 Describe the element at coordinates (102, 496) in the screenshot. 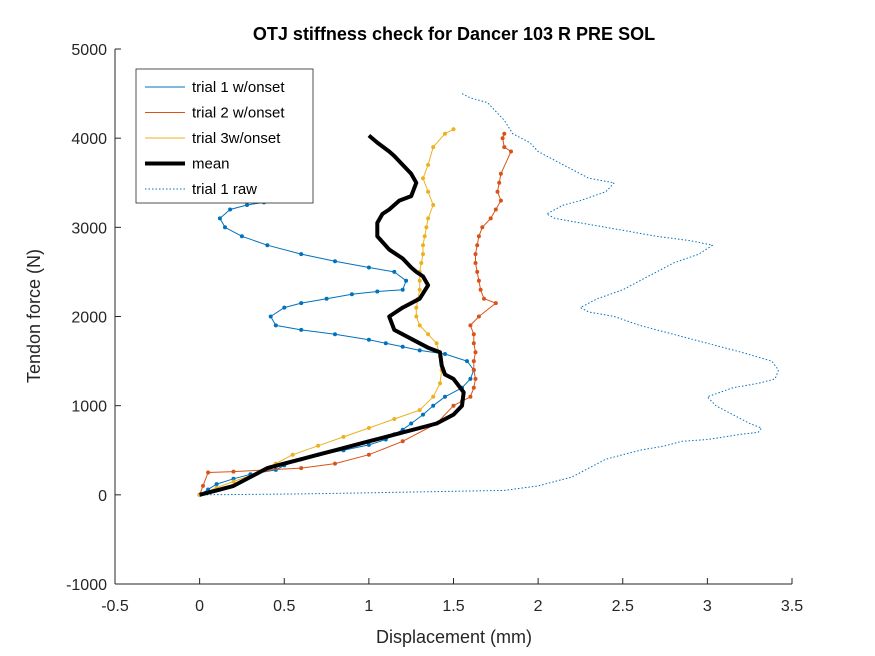

I see `y-tick-label: 0` at that location.